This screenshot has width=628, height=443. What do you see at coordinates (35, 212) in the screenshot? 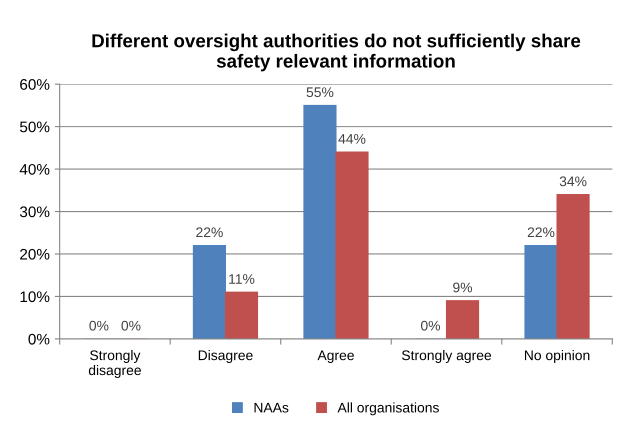
I see `y-tick-label: 30%` at bounding box center [35, 212].